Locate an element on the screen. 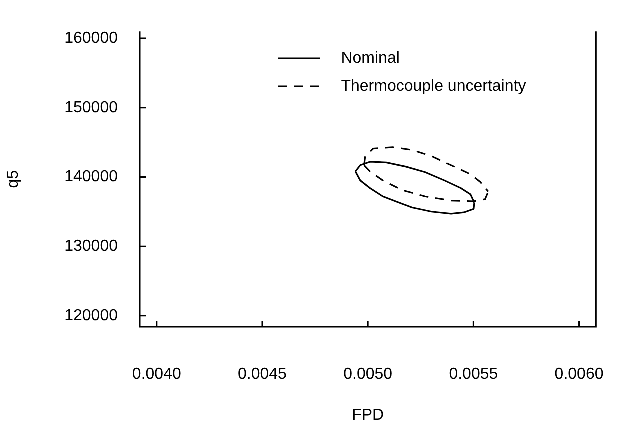  x-tick-label: 0.0040 is located at coordinates (157, 375).